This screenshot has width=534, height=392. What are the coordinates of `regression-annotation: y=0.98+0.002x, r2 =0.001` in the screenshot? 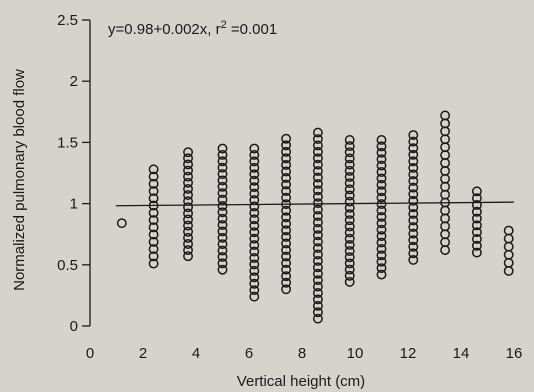 It's located at (192, 28).